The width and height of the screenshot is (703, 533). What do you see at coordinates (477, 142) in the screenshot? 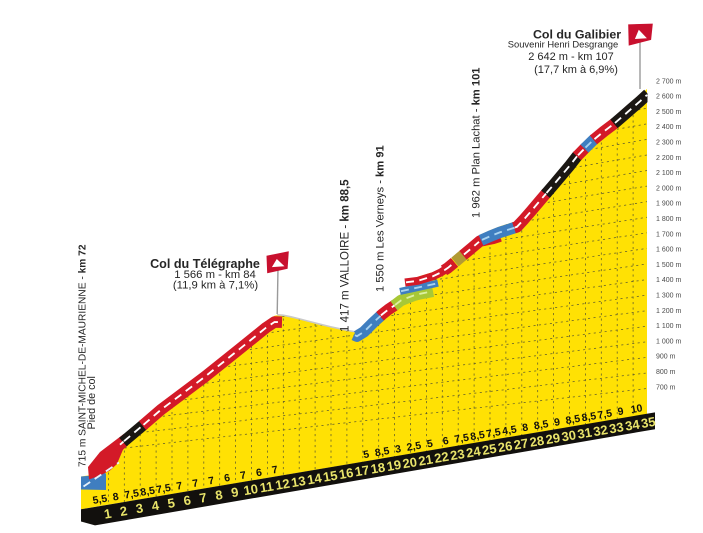
I see `svg-text: 1 962 m Plan Lachat - km 101` at bounding box center [477, 142].